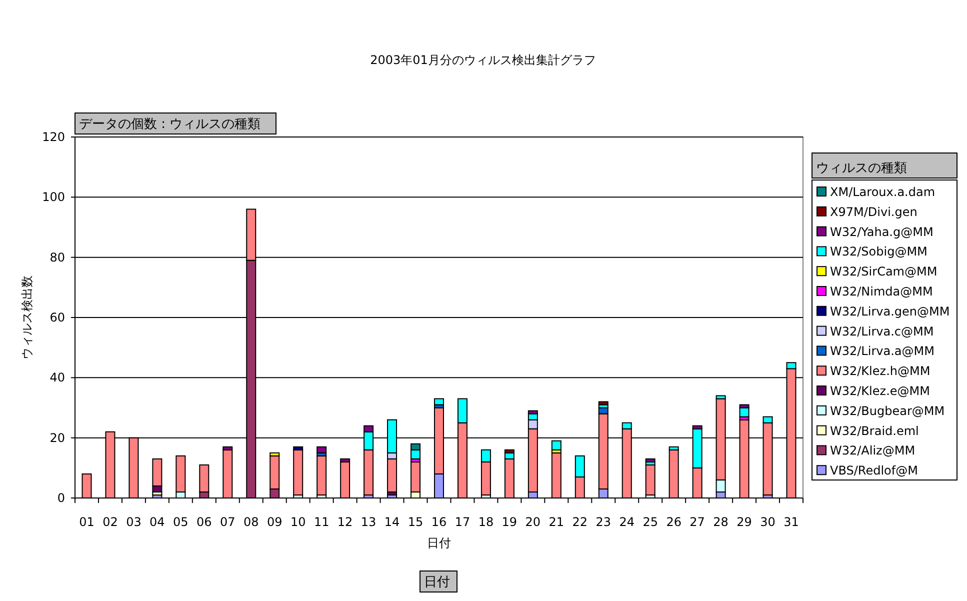  I want to click on legend-label: W32/Sobig@MM, so click(879, 251).